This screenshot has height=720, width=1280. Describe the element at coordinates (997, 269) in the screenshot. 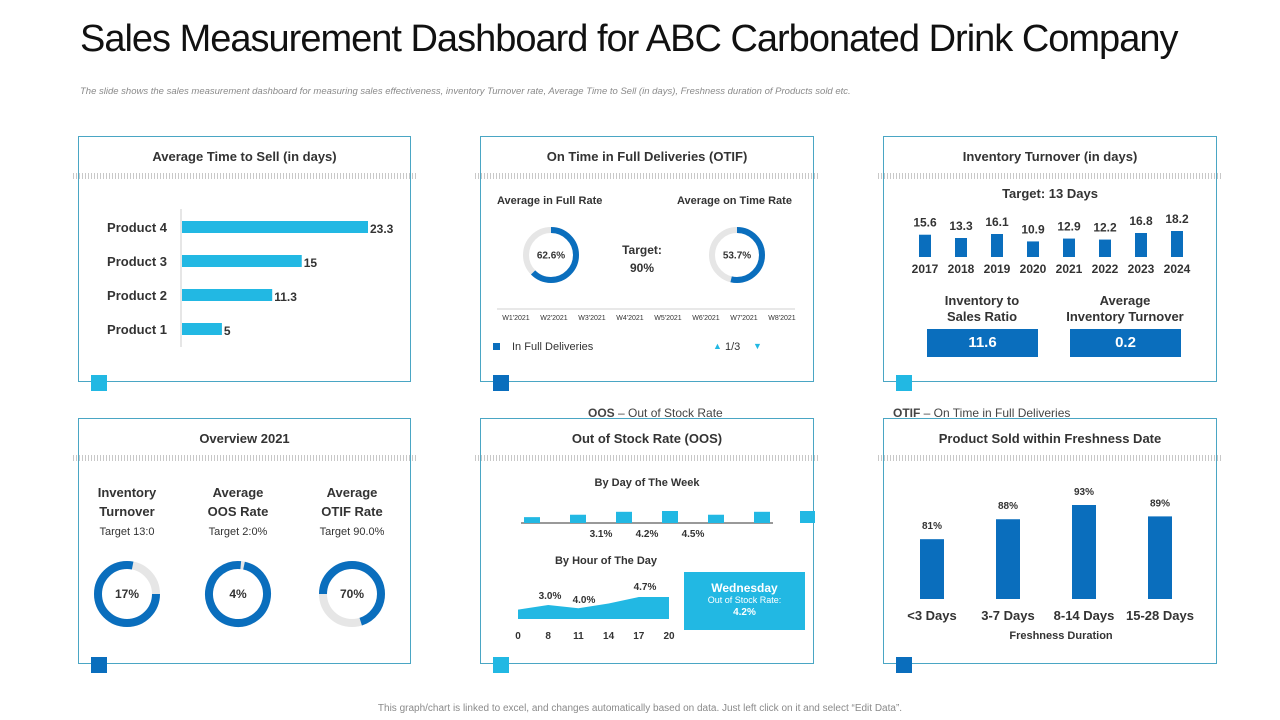

I see `year-label: 2019` at that location.